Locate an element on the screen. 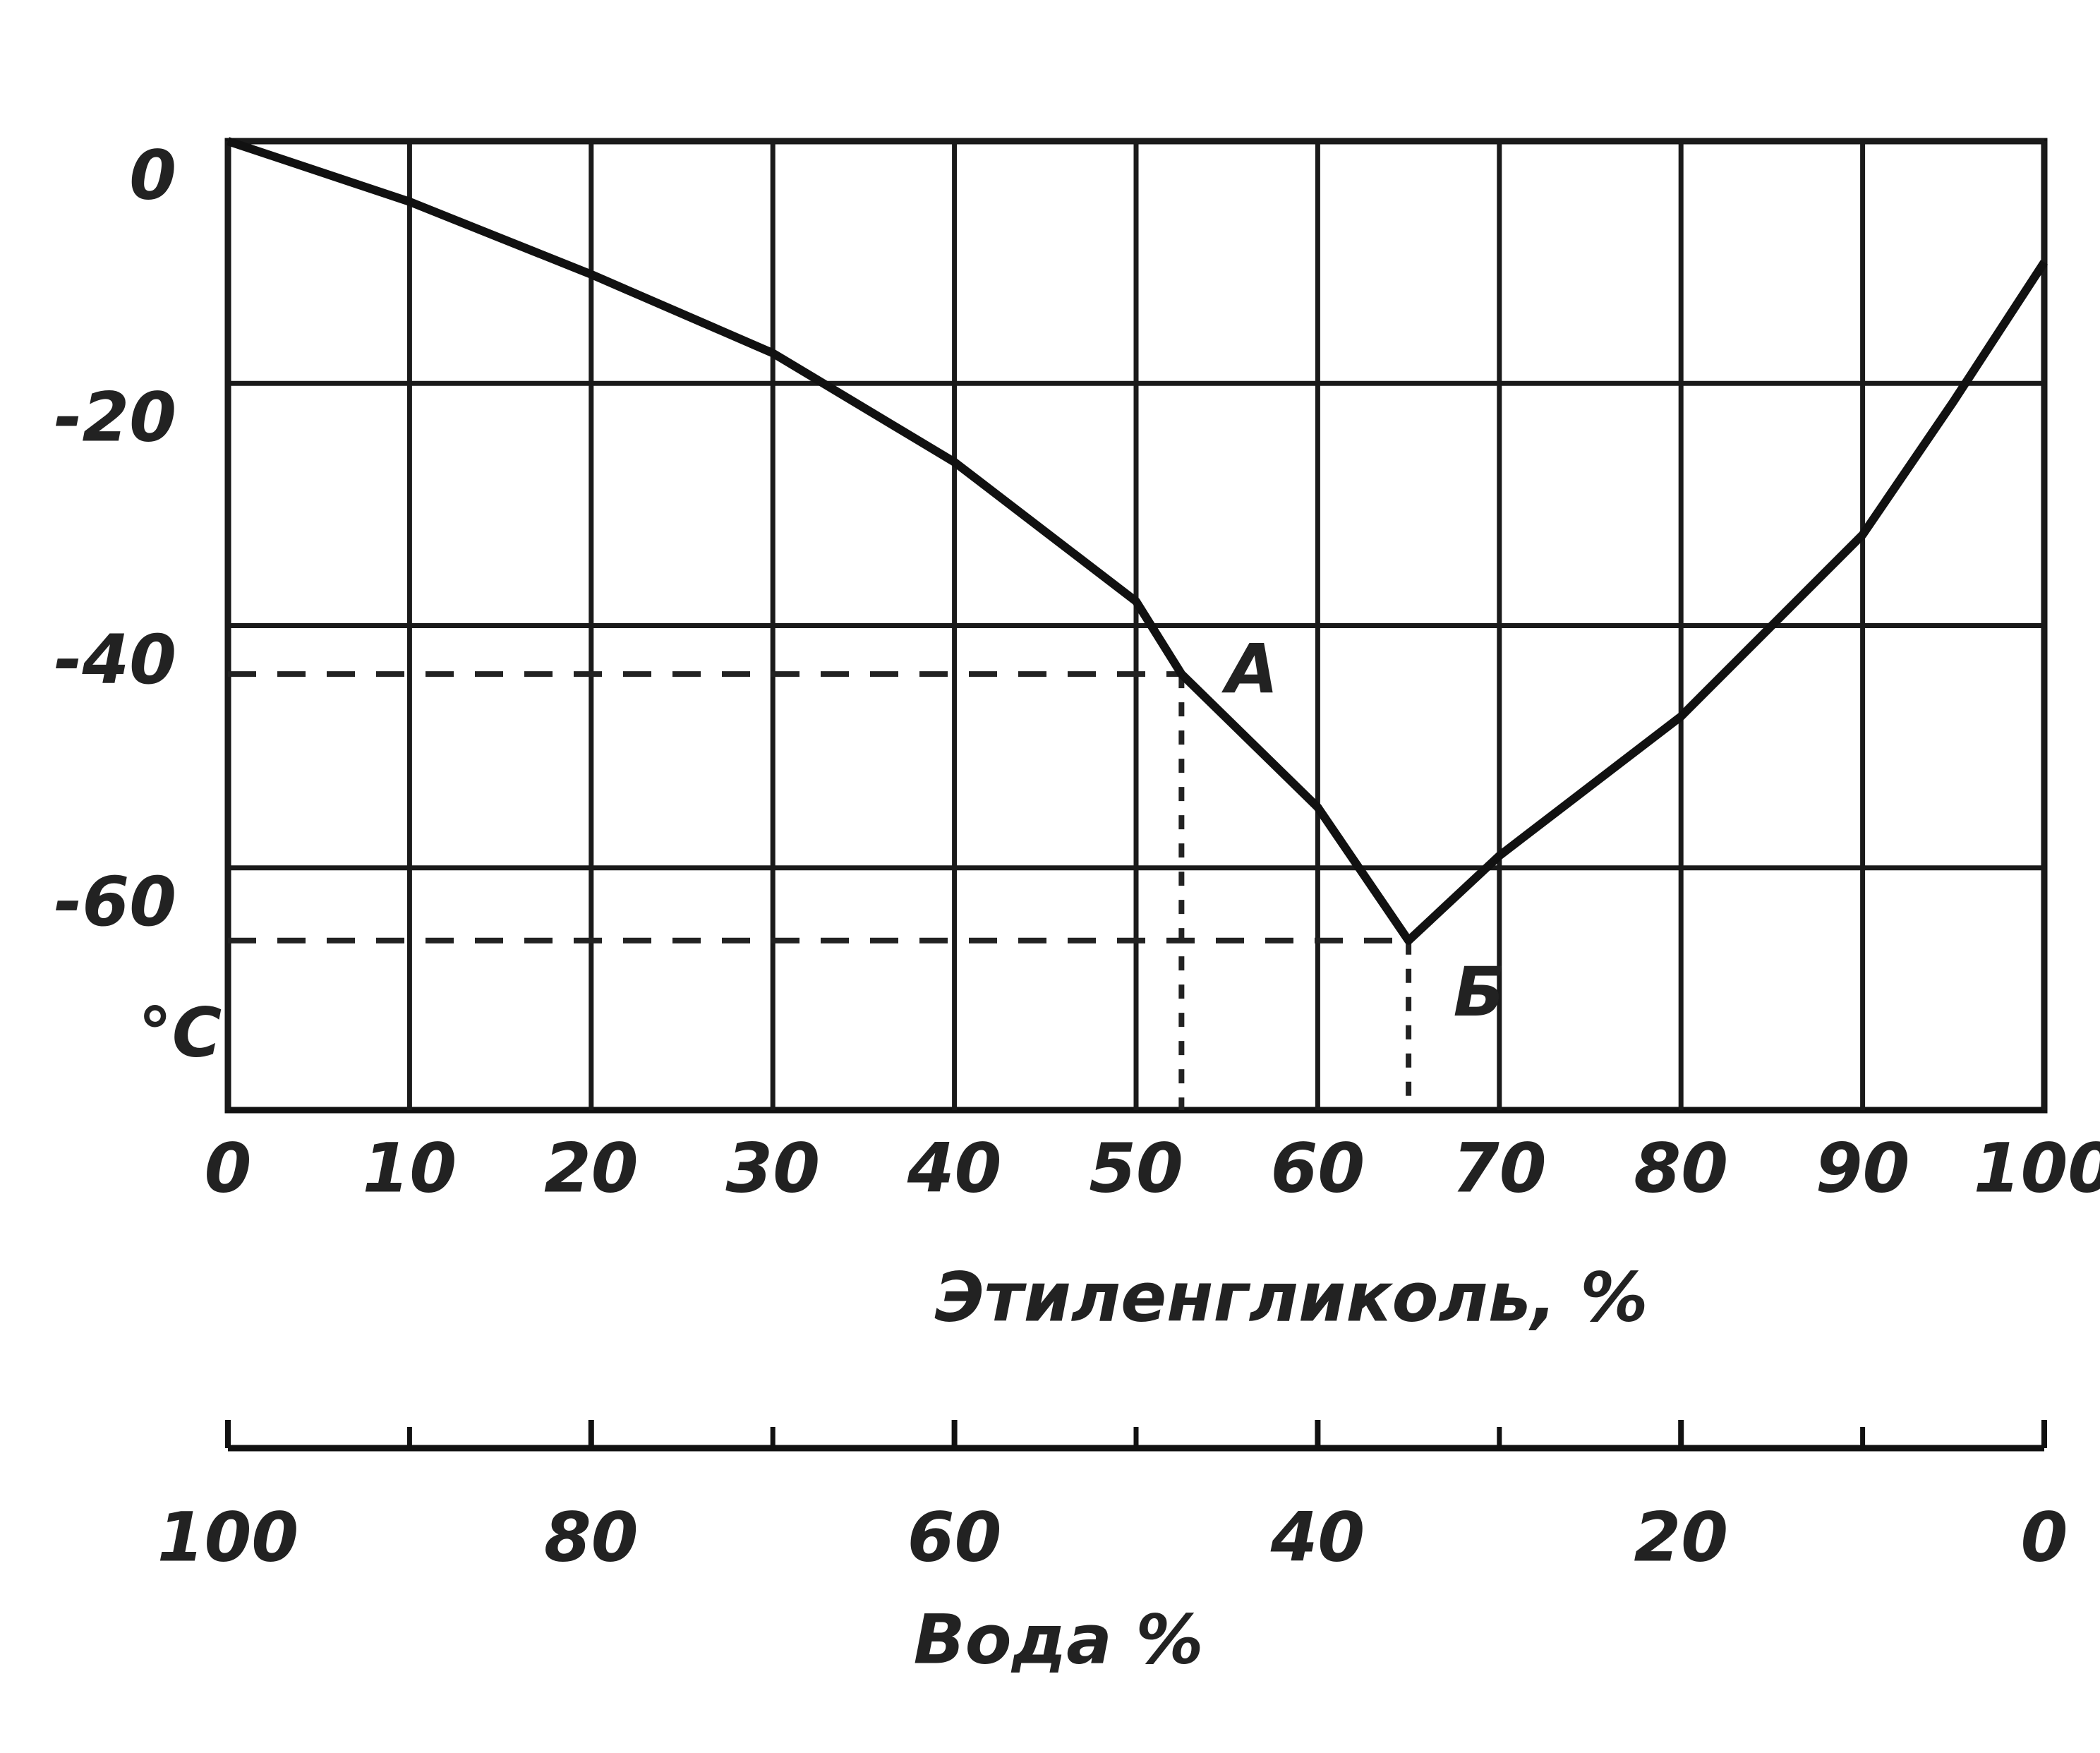  y-tick-label: -60 is located at coordinates (115, 901).